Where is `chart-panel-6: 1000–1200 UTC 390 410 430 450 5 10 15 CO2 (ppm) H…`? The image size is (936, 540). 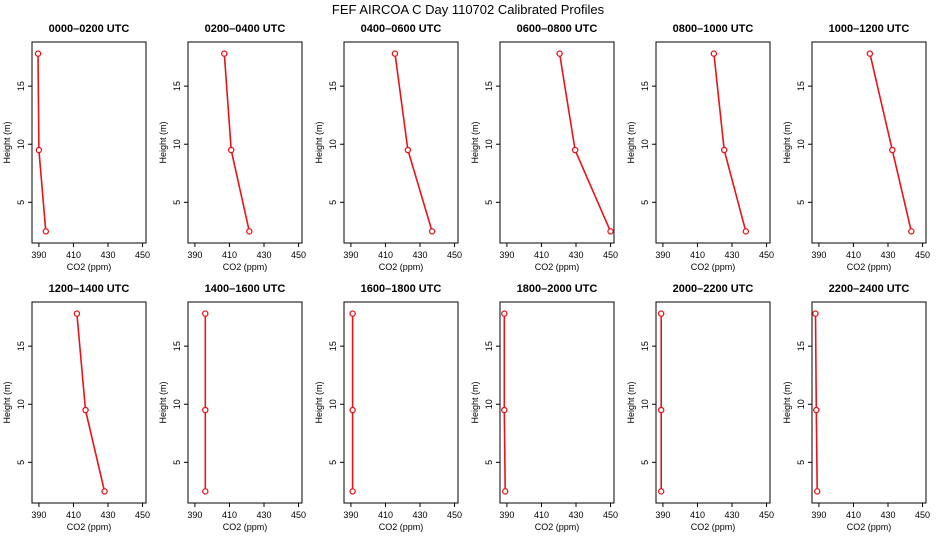 chart-panel-6: 1000–1200 UTC 390 410 430 450 5 10 15 CO2 (ppm) H… is located at coordinates (856, 147).